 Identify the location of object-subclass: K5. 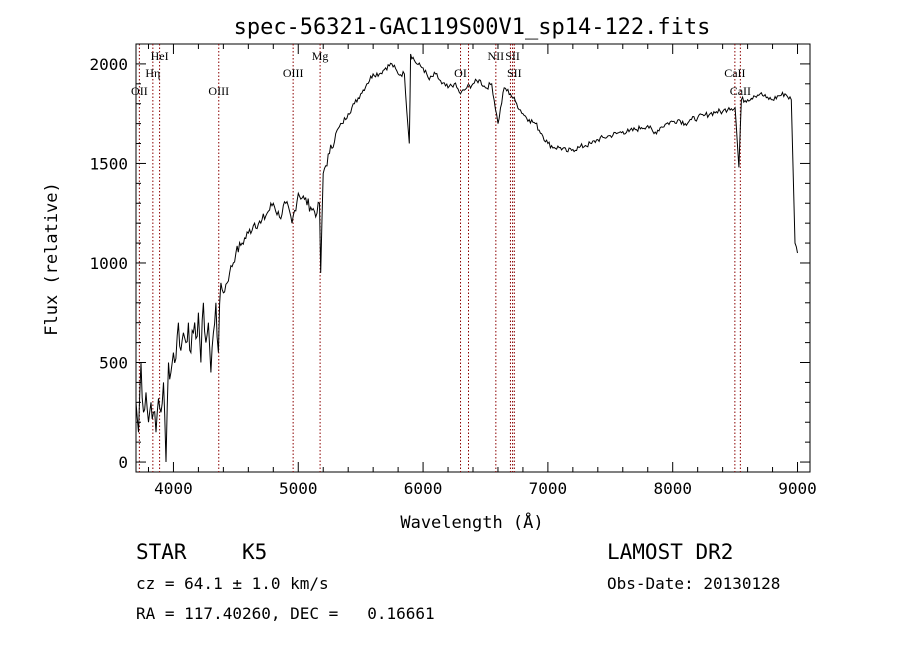
(255, 552).